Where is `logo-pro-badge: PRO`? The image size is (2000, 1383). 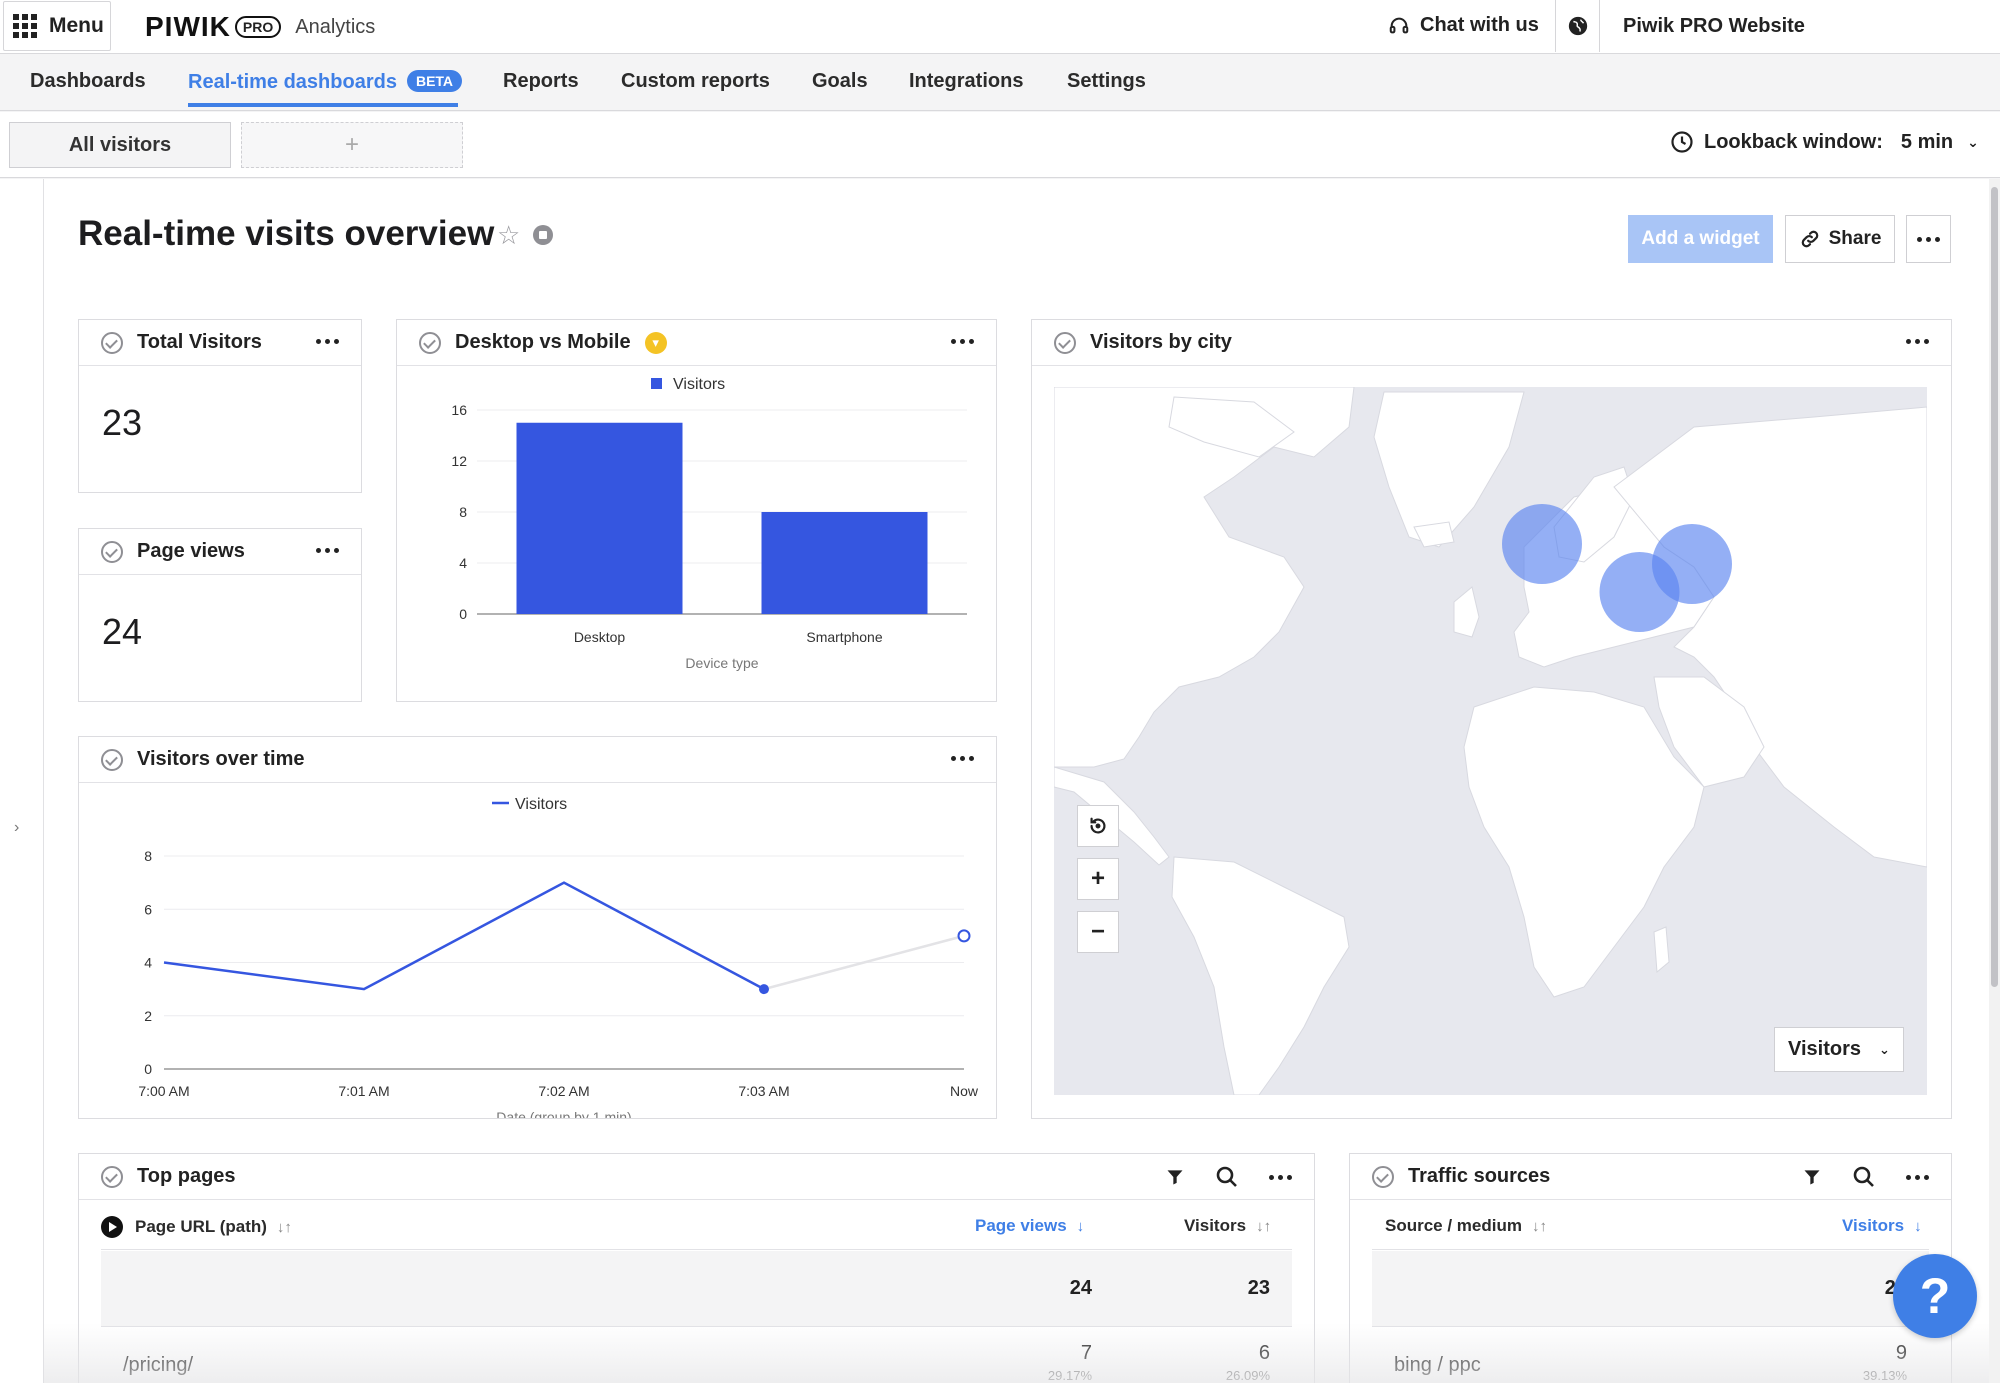 logo-pro-badge: PRO is located at coordinates (258, 27).